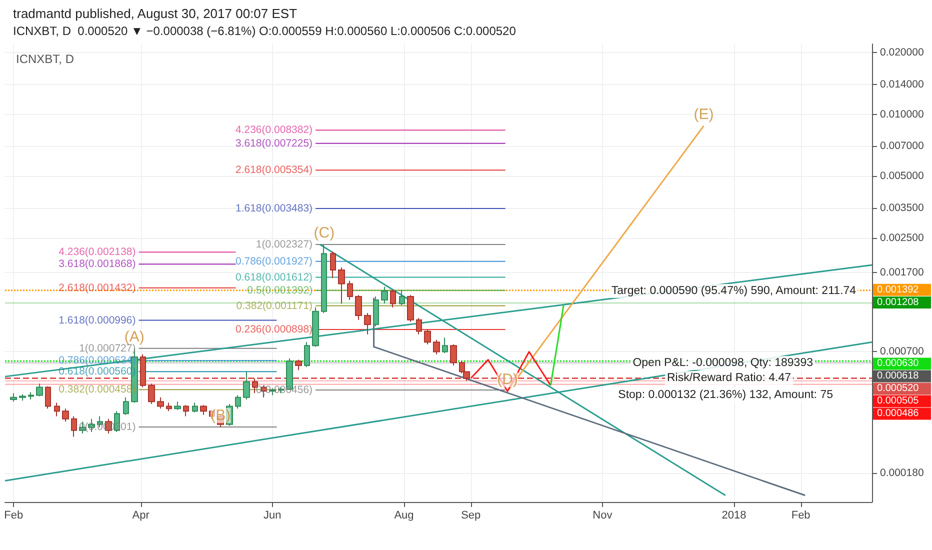 This screenshot has height=550, width=932. What do you see at coordinates (902, 208) in the screenshot?
I see `y-tick-label: 0.003500` at bounding box center [902, 208].